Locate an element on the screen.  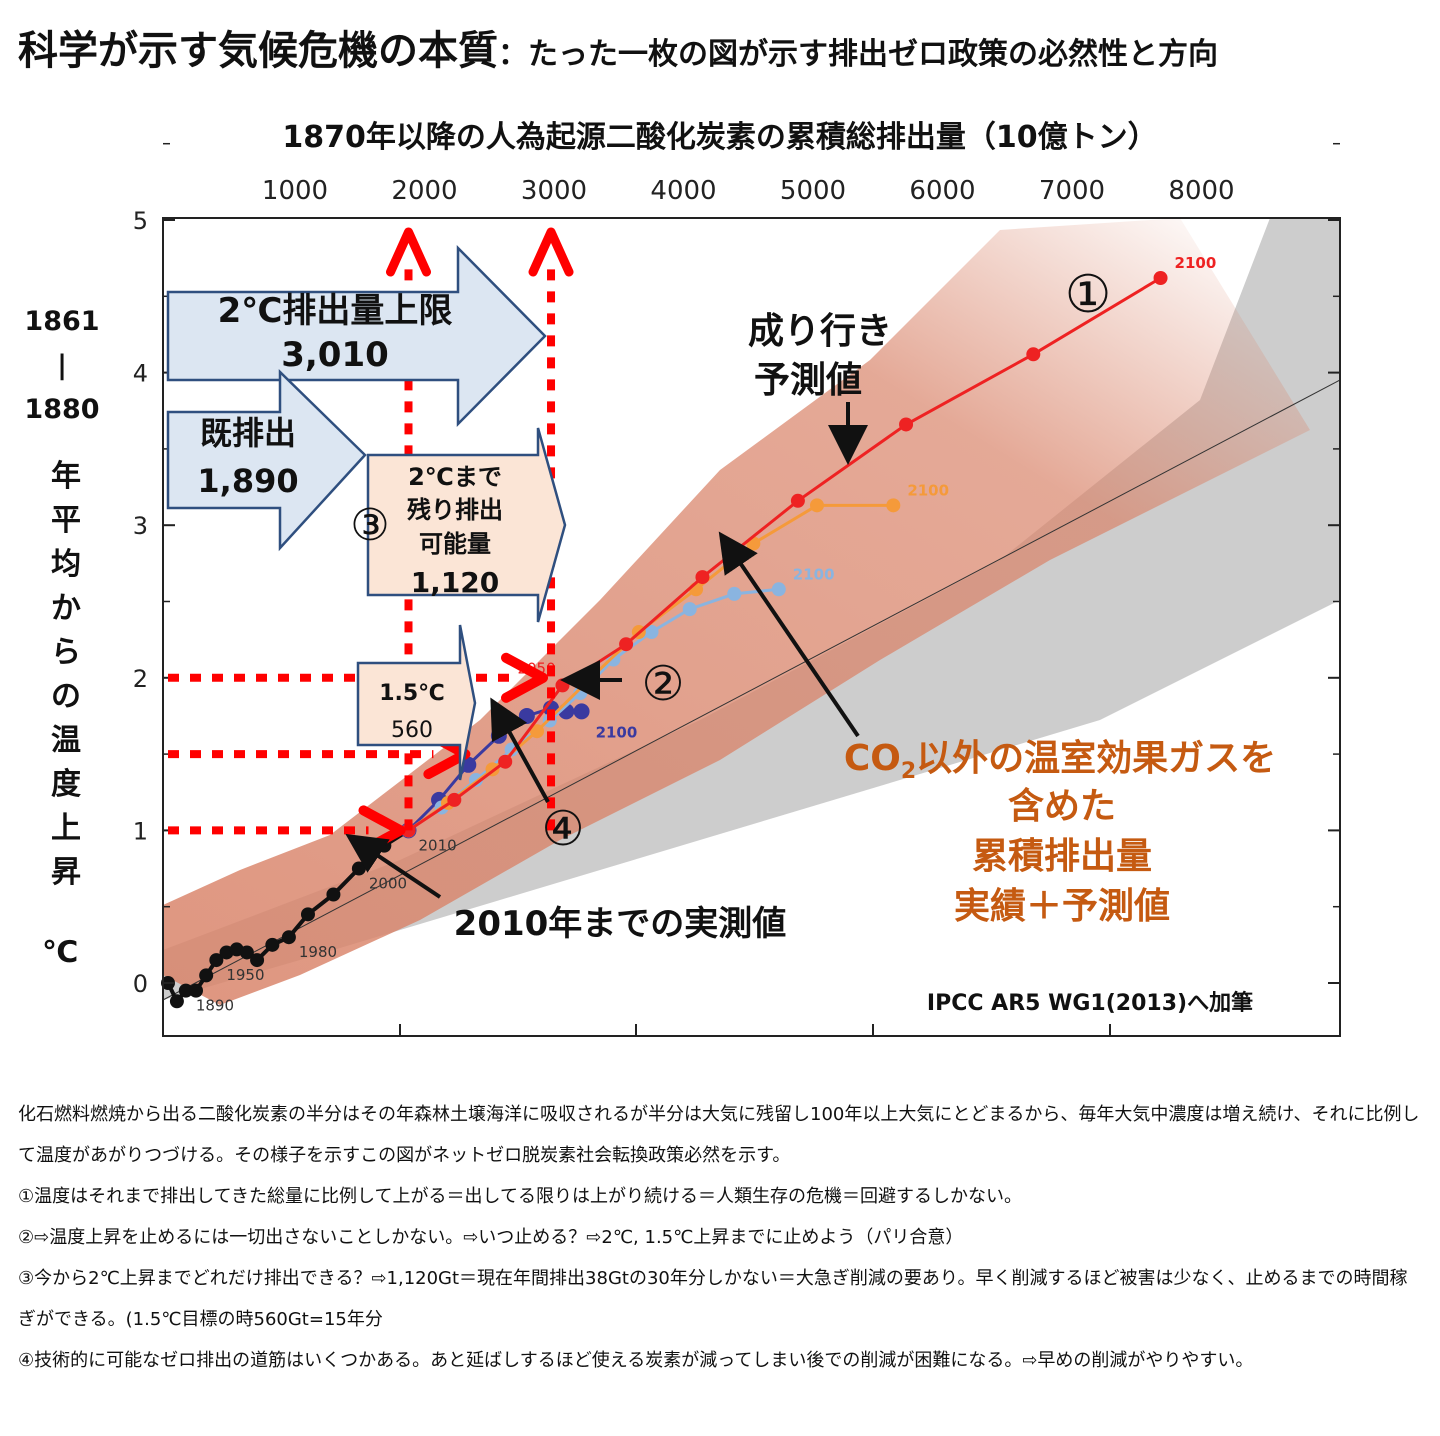
source-label: IPCC AR5 WG1(2013)へ加筆 is located at coordinates (1090, 1003).